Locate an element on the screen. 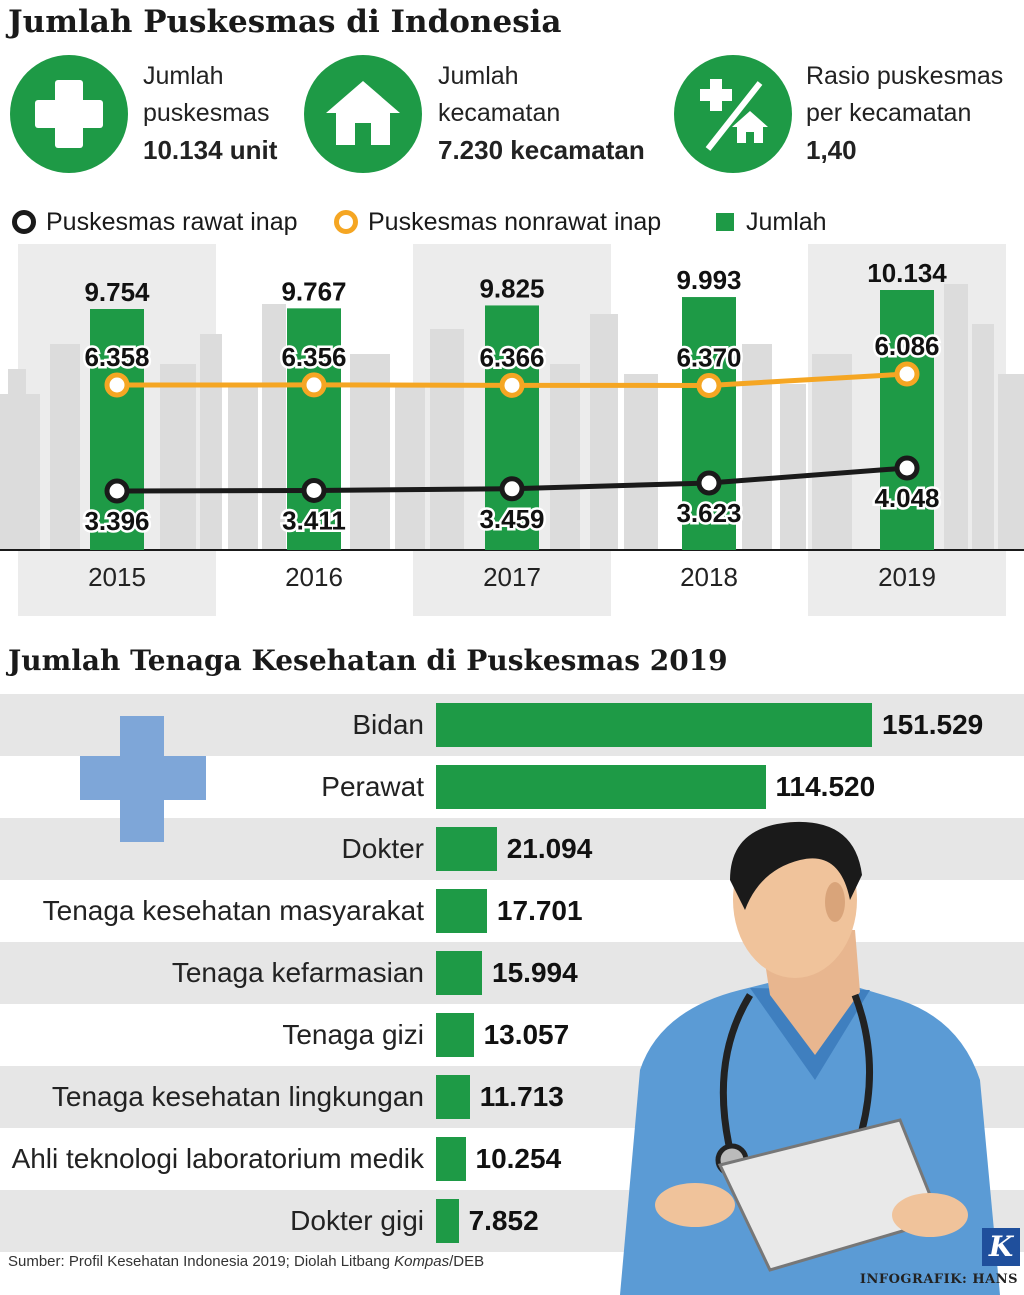 This screenshot has width=1024, height=1295. black-dot-icon is located at coordinates (24, 222).